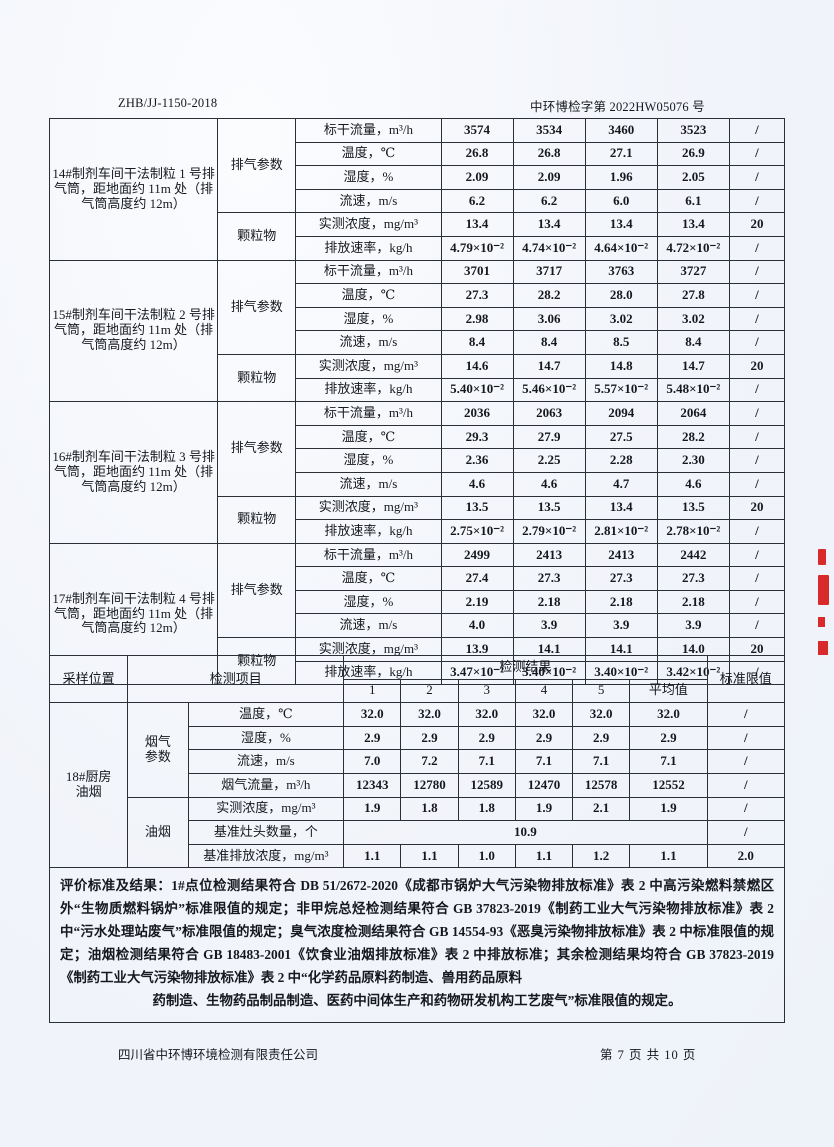  Describe the element at coordinates (429, 856) in the screenshot. I see `result-value-cell: 1.1` at that location.